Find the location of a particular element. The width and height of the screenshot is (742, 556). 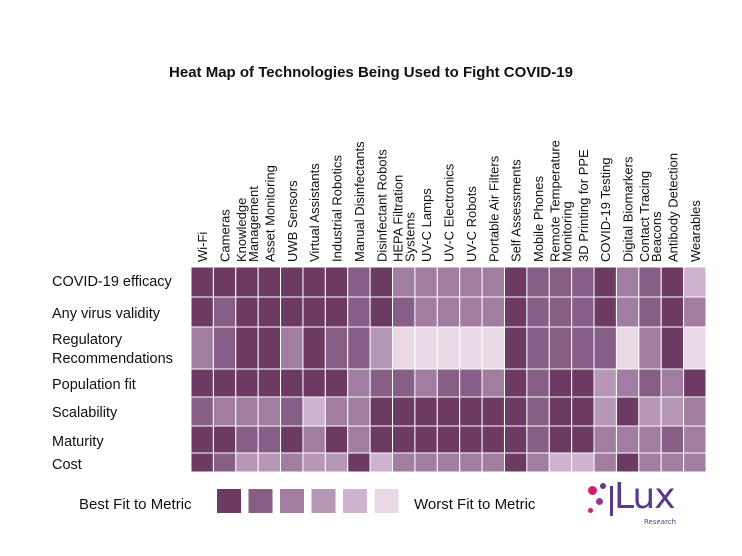

row-label: COVID-19 efficacy is located at coordinates (112, 282).